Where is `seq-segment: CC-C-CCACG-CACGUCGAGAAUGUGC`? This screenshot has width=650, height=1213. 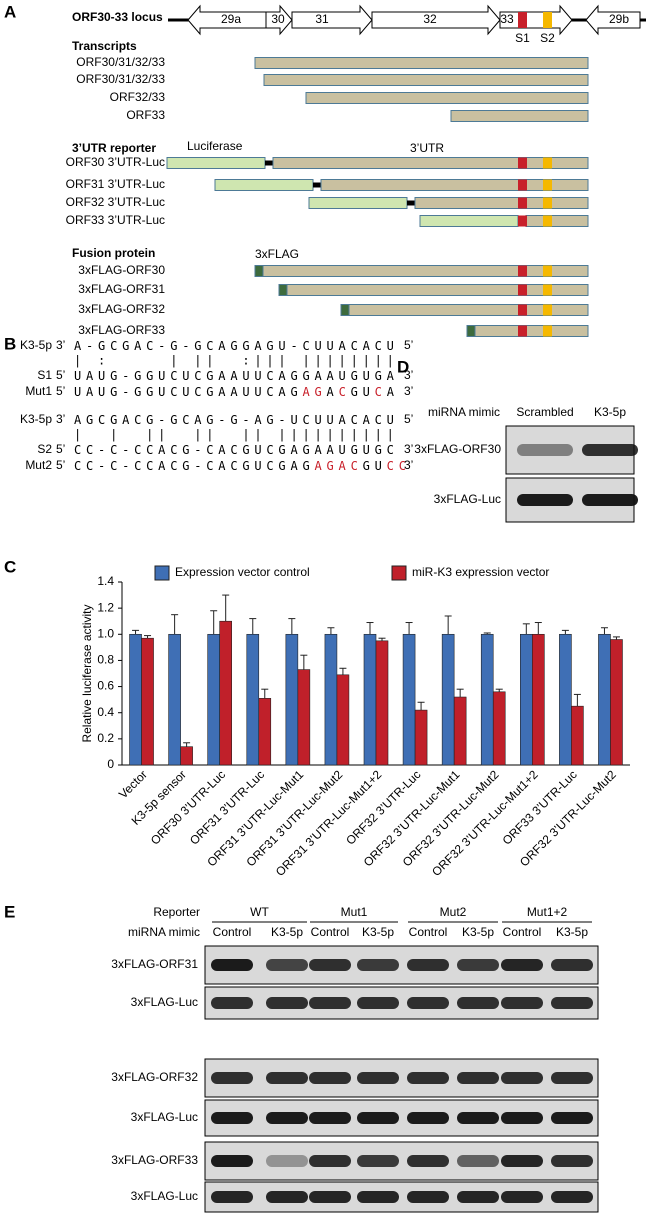
seq-segment: CC-C-CCACG-CACGUCGAGAAUGUGC is located at coordinates (236, 450).